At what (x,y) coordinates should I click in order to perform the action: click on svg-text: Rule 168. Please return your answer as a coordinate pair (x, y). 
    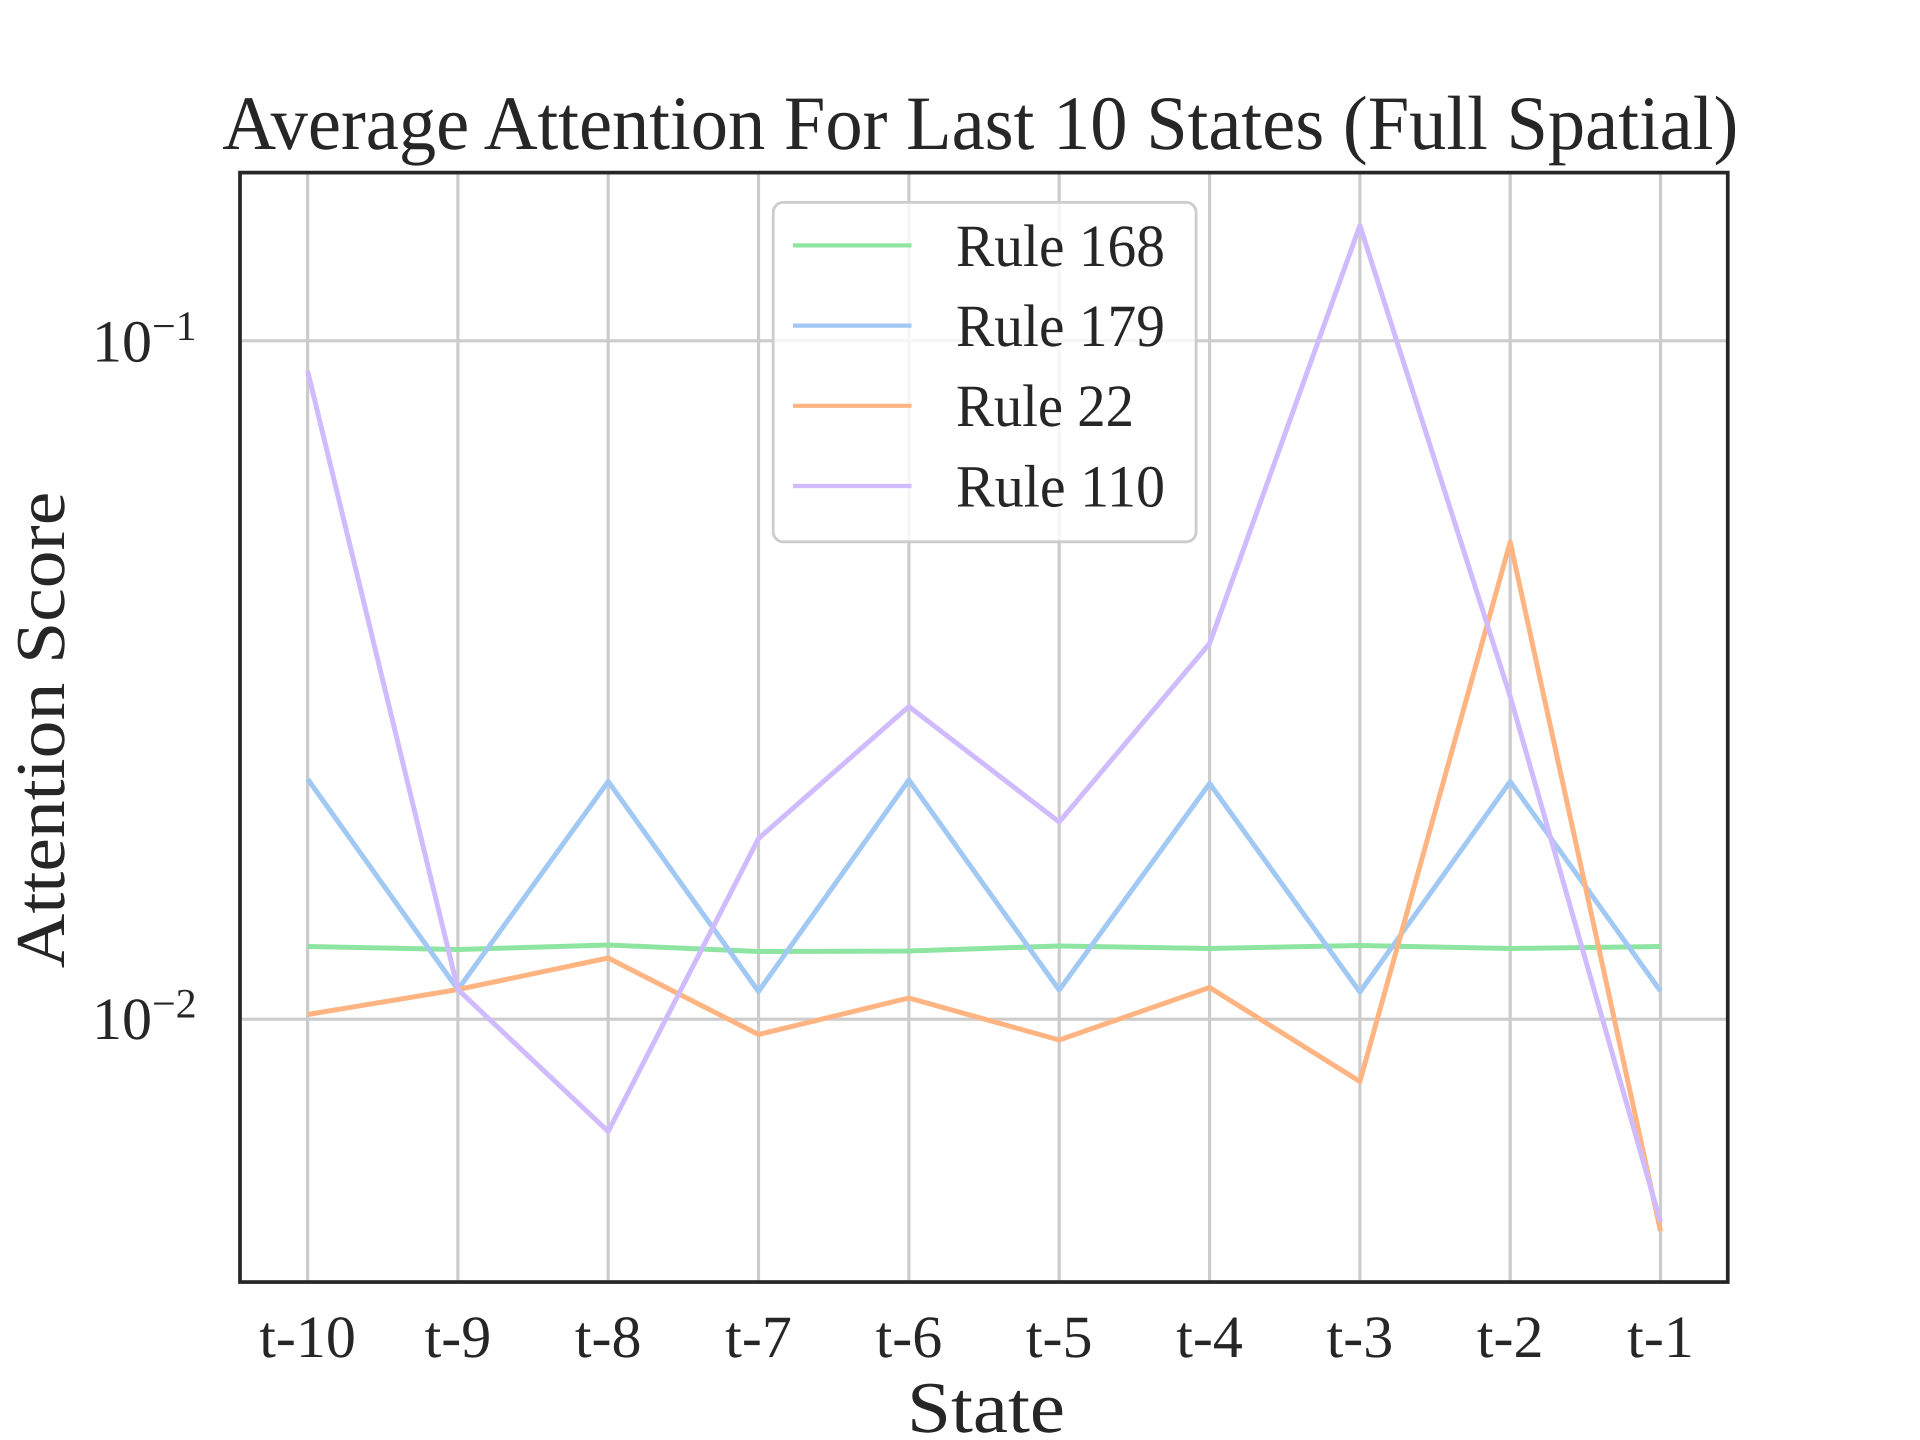
    Looking at the image, I should click on (1060, 246).